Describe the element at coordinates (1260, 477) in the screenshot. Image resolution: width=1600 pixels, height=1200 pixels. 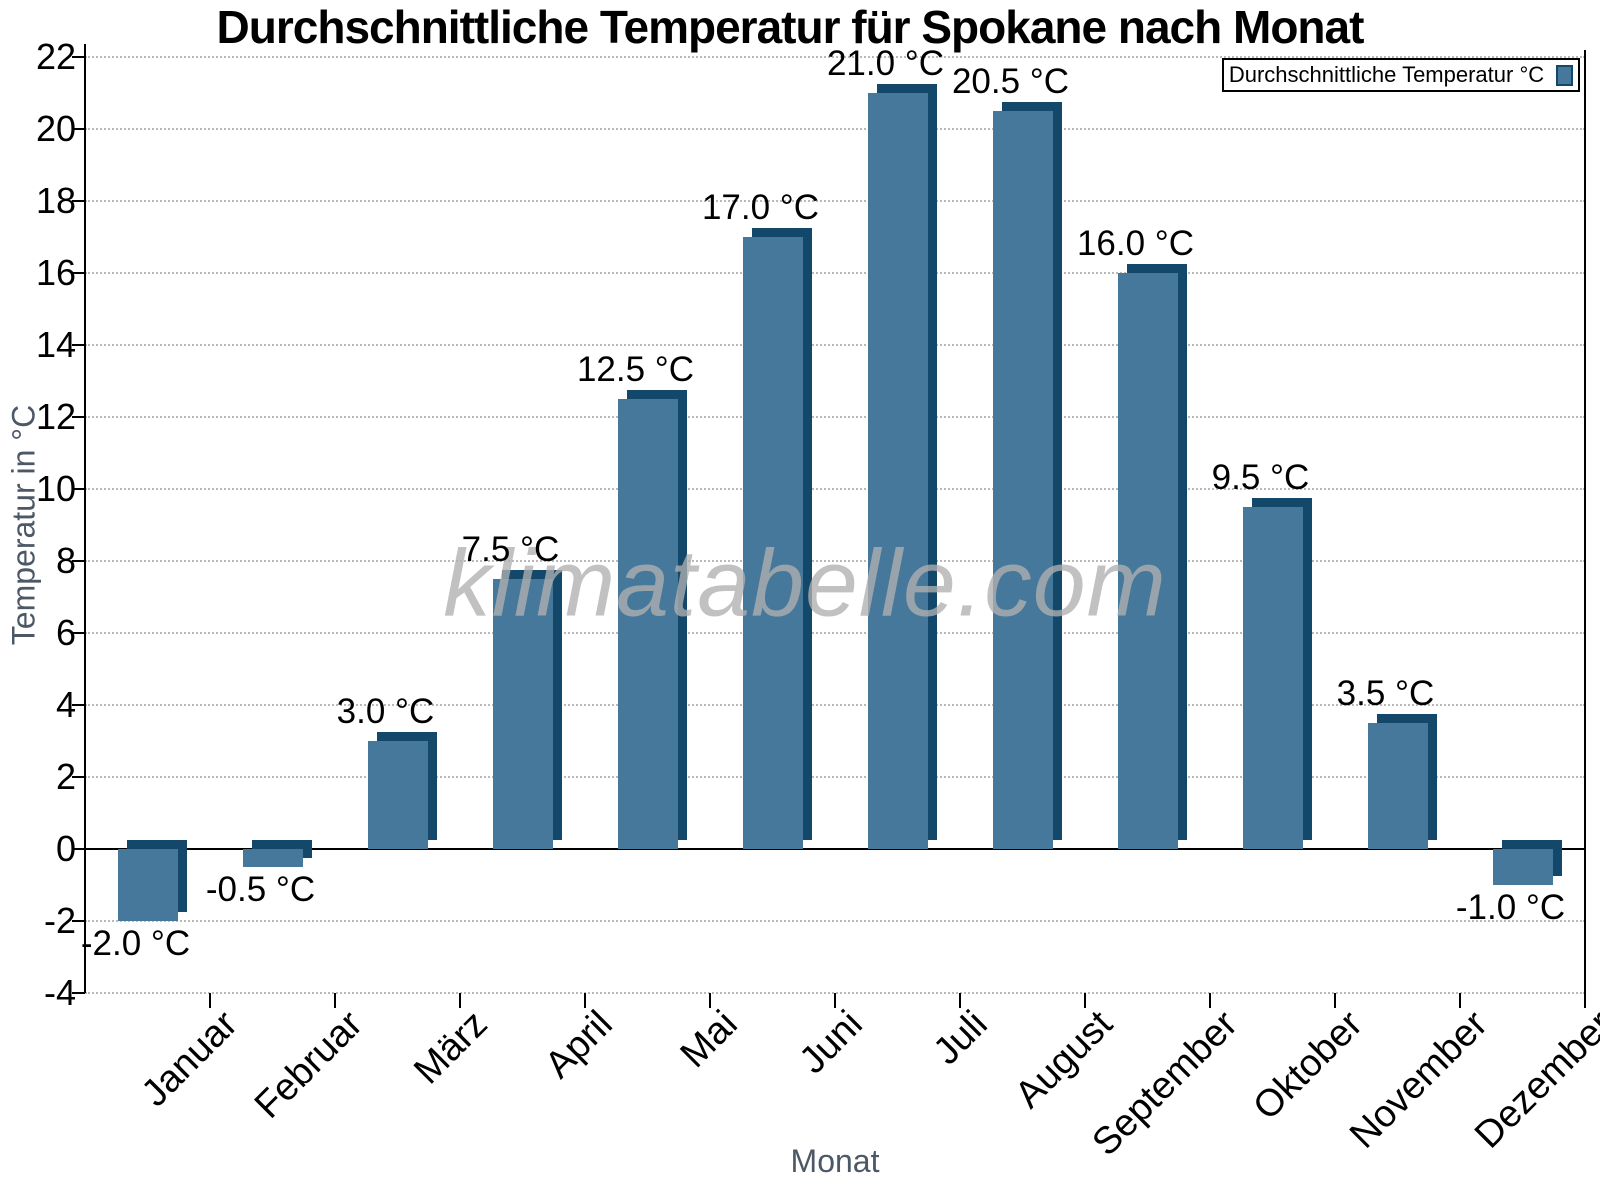
I see `value-label-oktober: 9.5 °C` at that location.